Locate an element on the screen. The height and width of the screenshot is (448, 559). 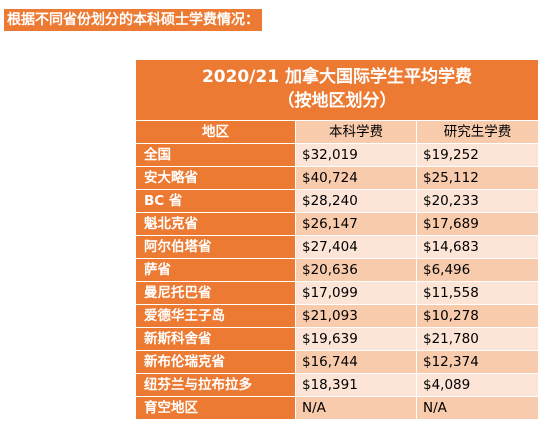
region-cell: 阿尔伯塔省 is located at coordinates (216, 247).